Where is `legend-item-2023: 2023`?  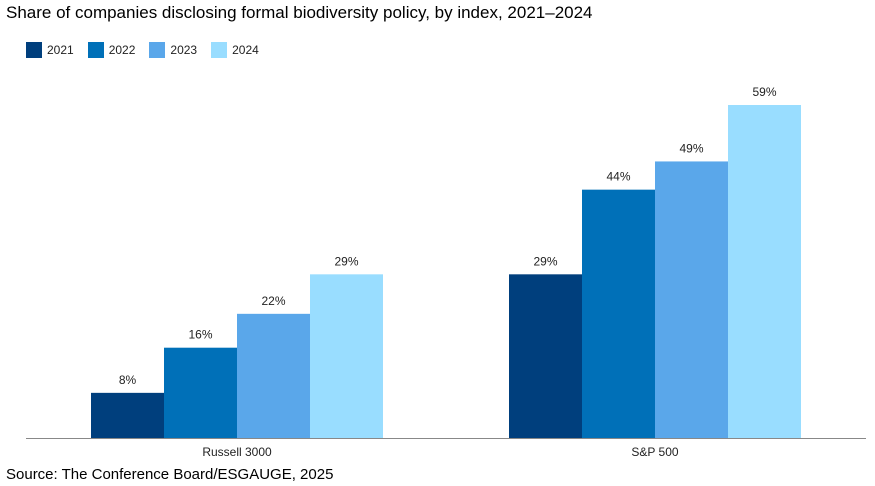
legend-item-2023: 2023 is located at coordinates (173, 50).